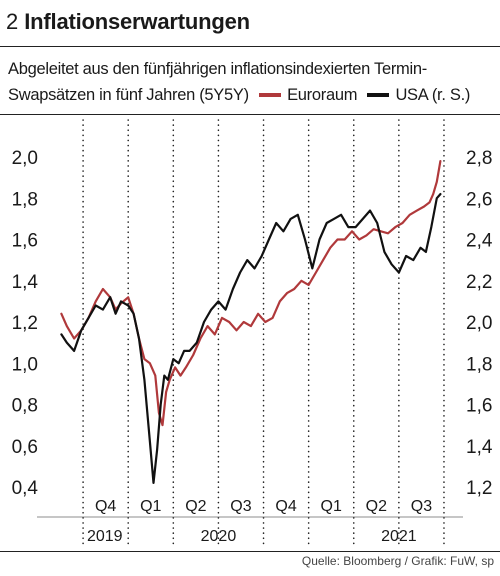 This screenshot has height=576, width=500. What do you see at coordinates (479, 323) in the screenshot?
I see `y-right-tick-4: 2,0` at bounding box center [479, 323].